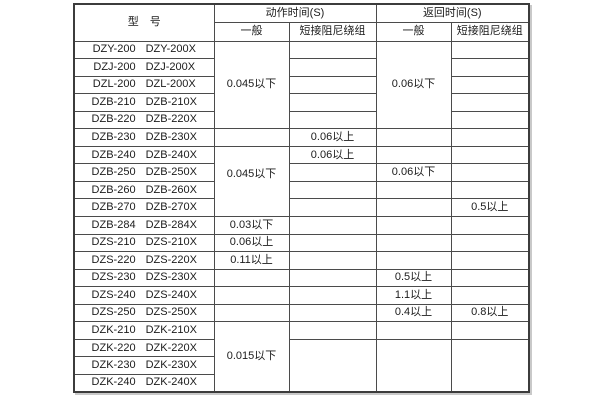  Describe the element at coordinates (302, 31) in the screenshot. I see `header-row-2: 一般 短接阻尼绕组 一般 短接阻尼绕组` at that location.